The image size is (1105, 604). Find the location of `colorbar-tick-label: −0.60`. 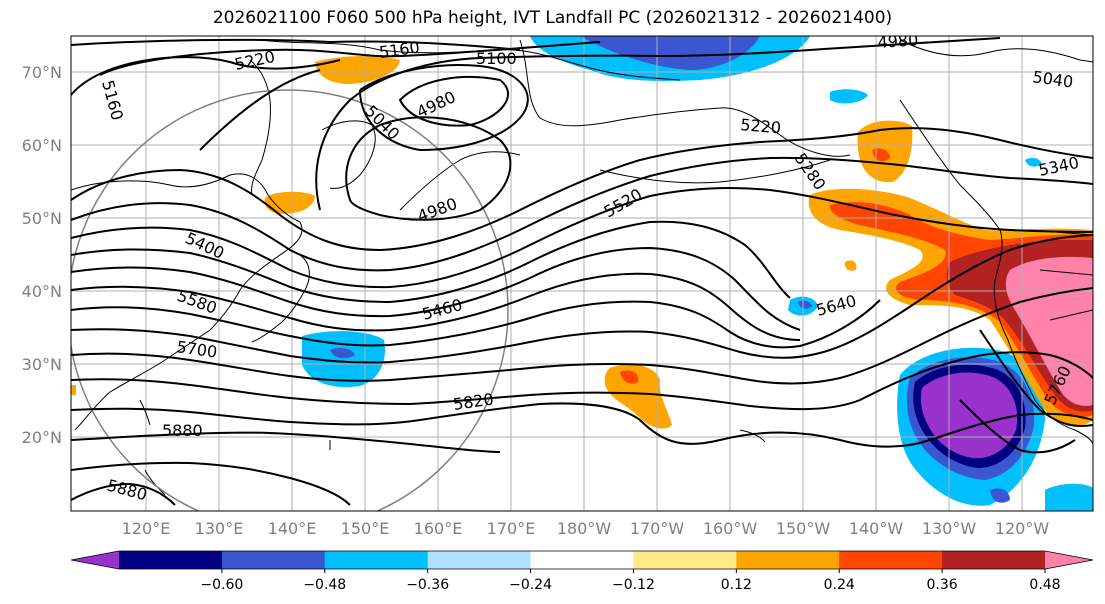

colorbar-tick-label: −0.60 is located at coordinates (221, 585).